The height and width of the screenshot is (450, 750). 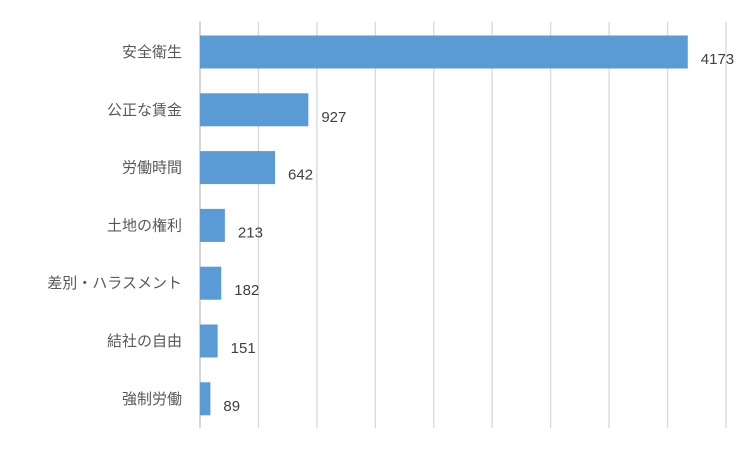 I want to click on data-label: 89, so click(x=231, y=406).